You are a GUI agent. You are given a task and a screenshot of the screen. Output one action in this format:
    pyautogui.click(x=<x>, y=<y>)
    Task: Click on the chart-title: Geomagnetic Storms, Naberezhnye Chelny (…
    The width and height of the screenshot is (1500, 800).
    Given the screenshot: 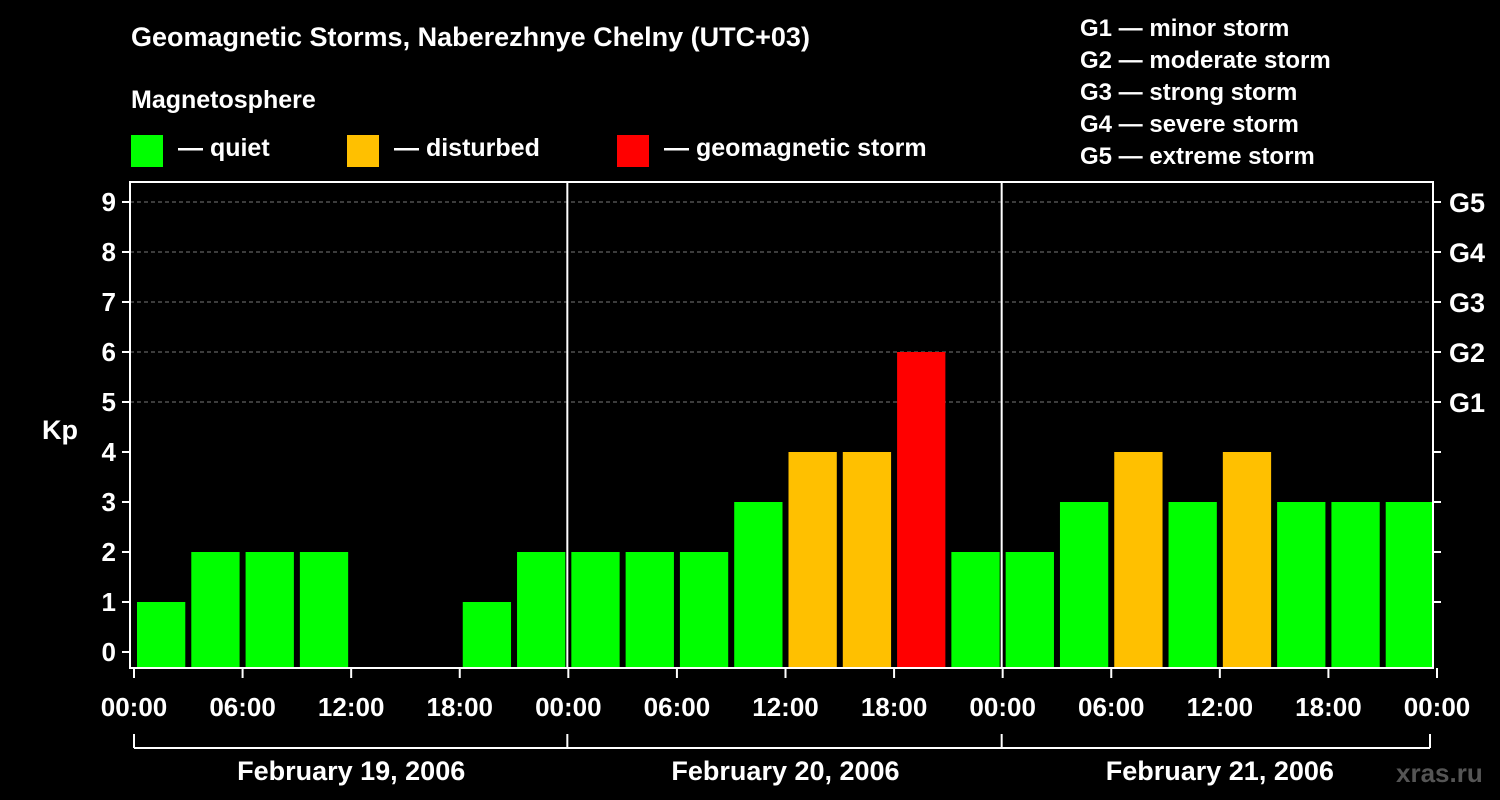 What is the action you would take?
    pyautogui.click(x=470, y=37)
    